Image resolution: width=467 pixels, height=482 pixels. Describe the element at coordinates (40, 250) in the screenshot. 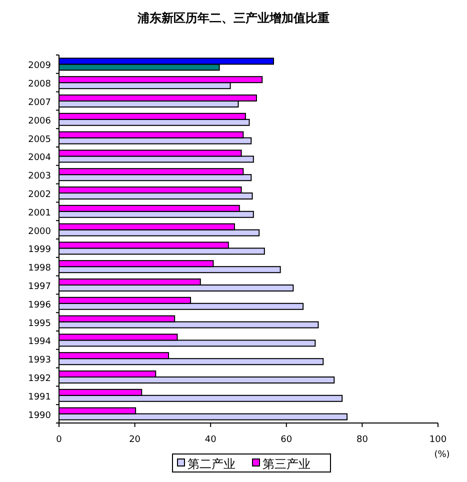

I see `y-tick-label: 1999` at that location.